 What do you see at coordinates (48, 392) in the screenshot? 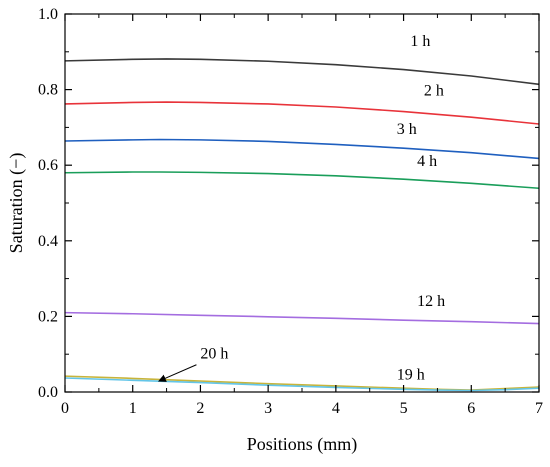
I see `y-tick-label: 0.0` at bounding box center [48, 392].